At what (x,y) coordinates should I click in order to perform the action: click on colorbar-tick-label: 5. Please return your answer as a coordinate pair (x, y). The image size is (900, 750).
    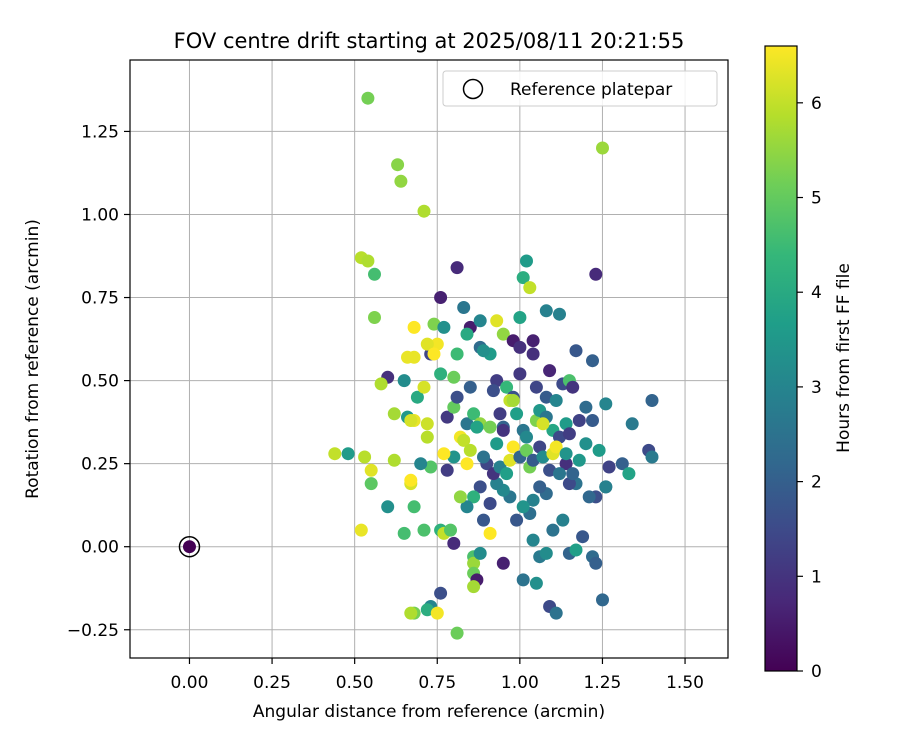
    Looking at the image, I should click on (816, 199).